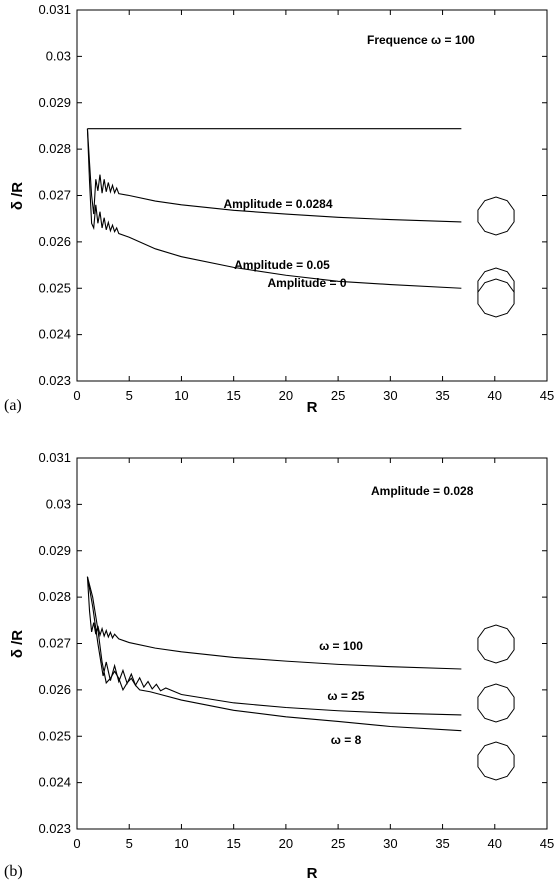 The width and height of the screenshot is (559, 884). I want to click on x-tick-label-b-2: 10, so click(181, 843).